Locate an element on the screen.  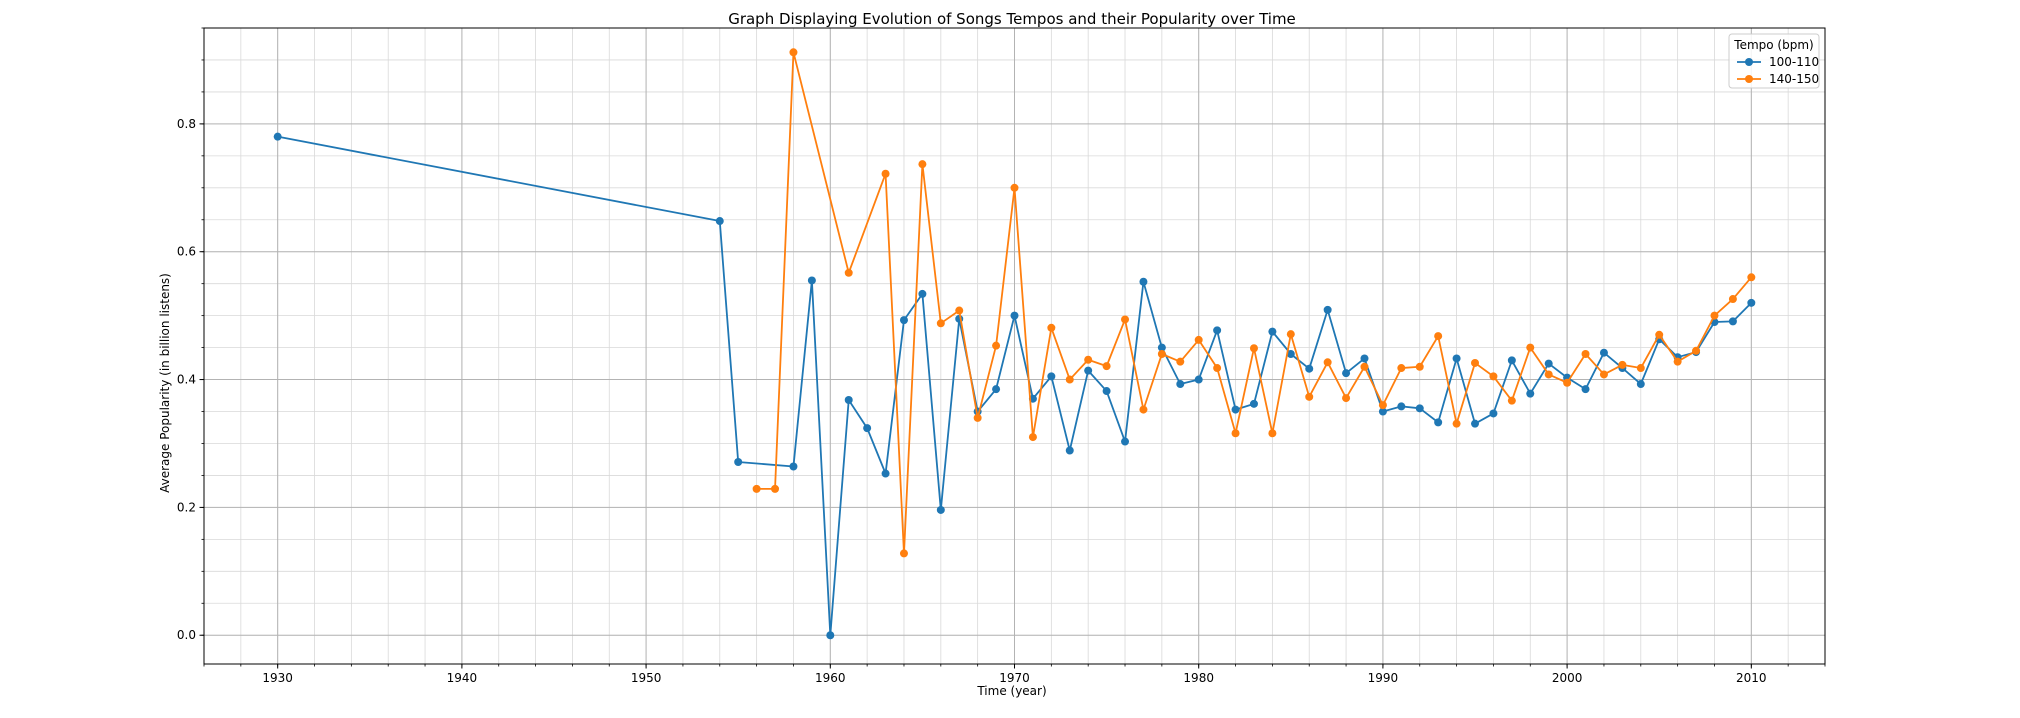
y-tick-label: 0.6 is located at coordinates (186, 252).